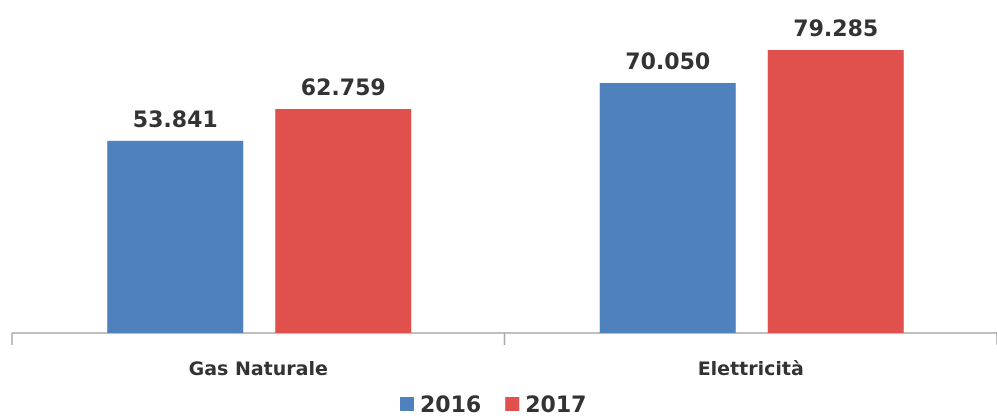 The width and height of the screenshot is (997, 416). Describe the element at coordinates (835, 29) in the screenshot. I see `data-label: 79.285` at that location.